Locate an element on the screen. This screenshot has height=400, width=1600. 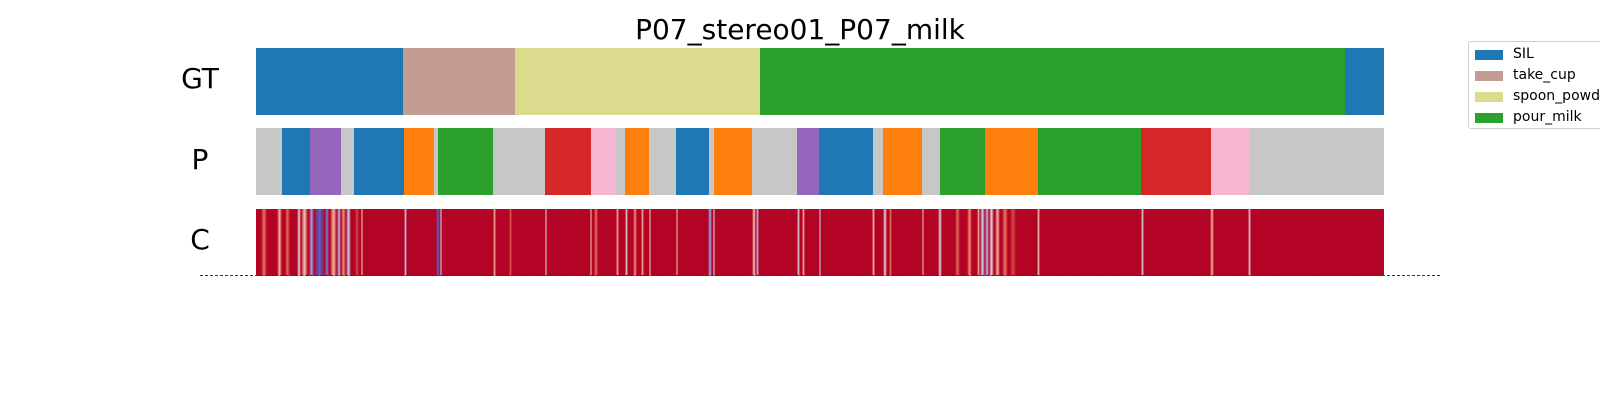
confidence-lane is located at coordinates (820, 242).